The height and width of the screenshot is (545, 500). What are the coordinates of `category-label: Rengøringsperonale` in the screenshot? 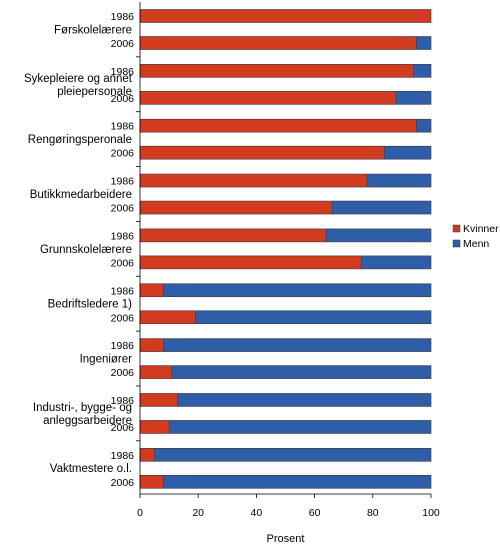 It's located at (80, 140).